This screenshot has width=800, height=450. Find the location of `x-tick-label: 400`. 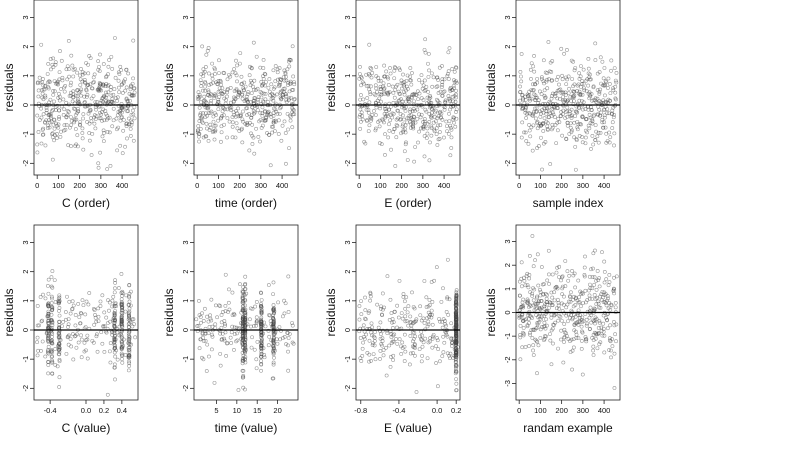

x-tick-label: 400 is located at coordinates (604, 185).